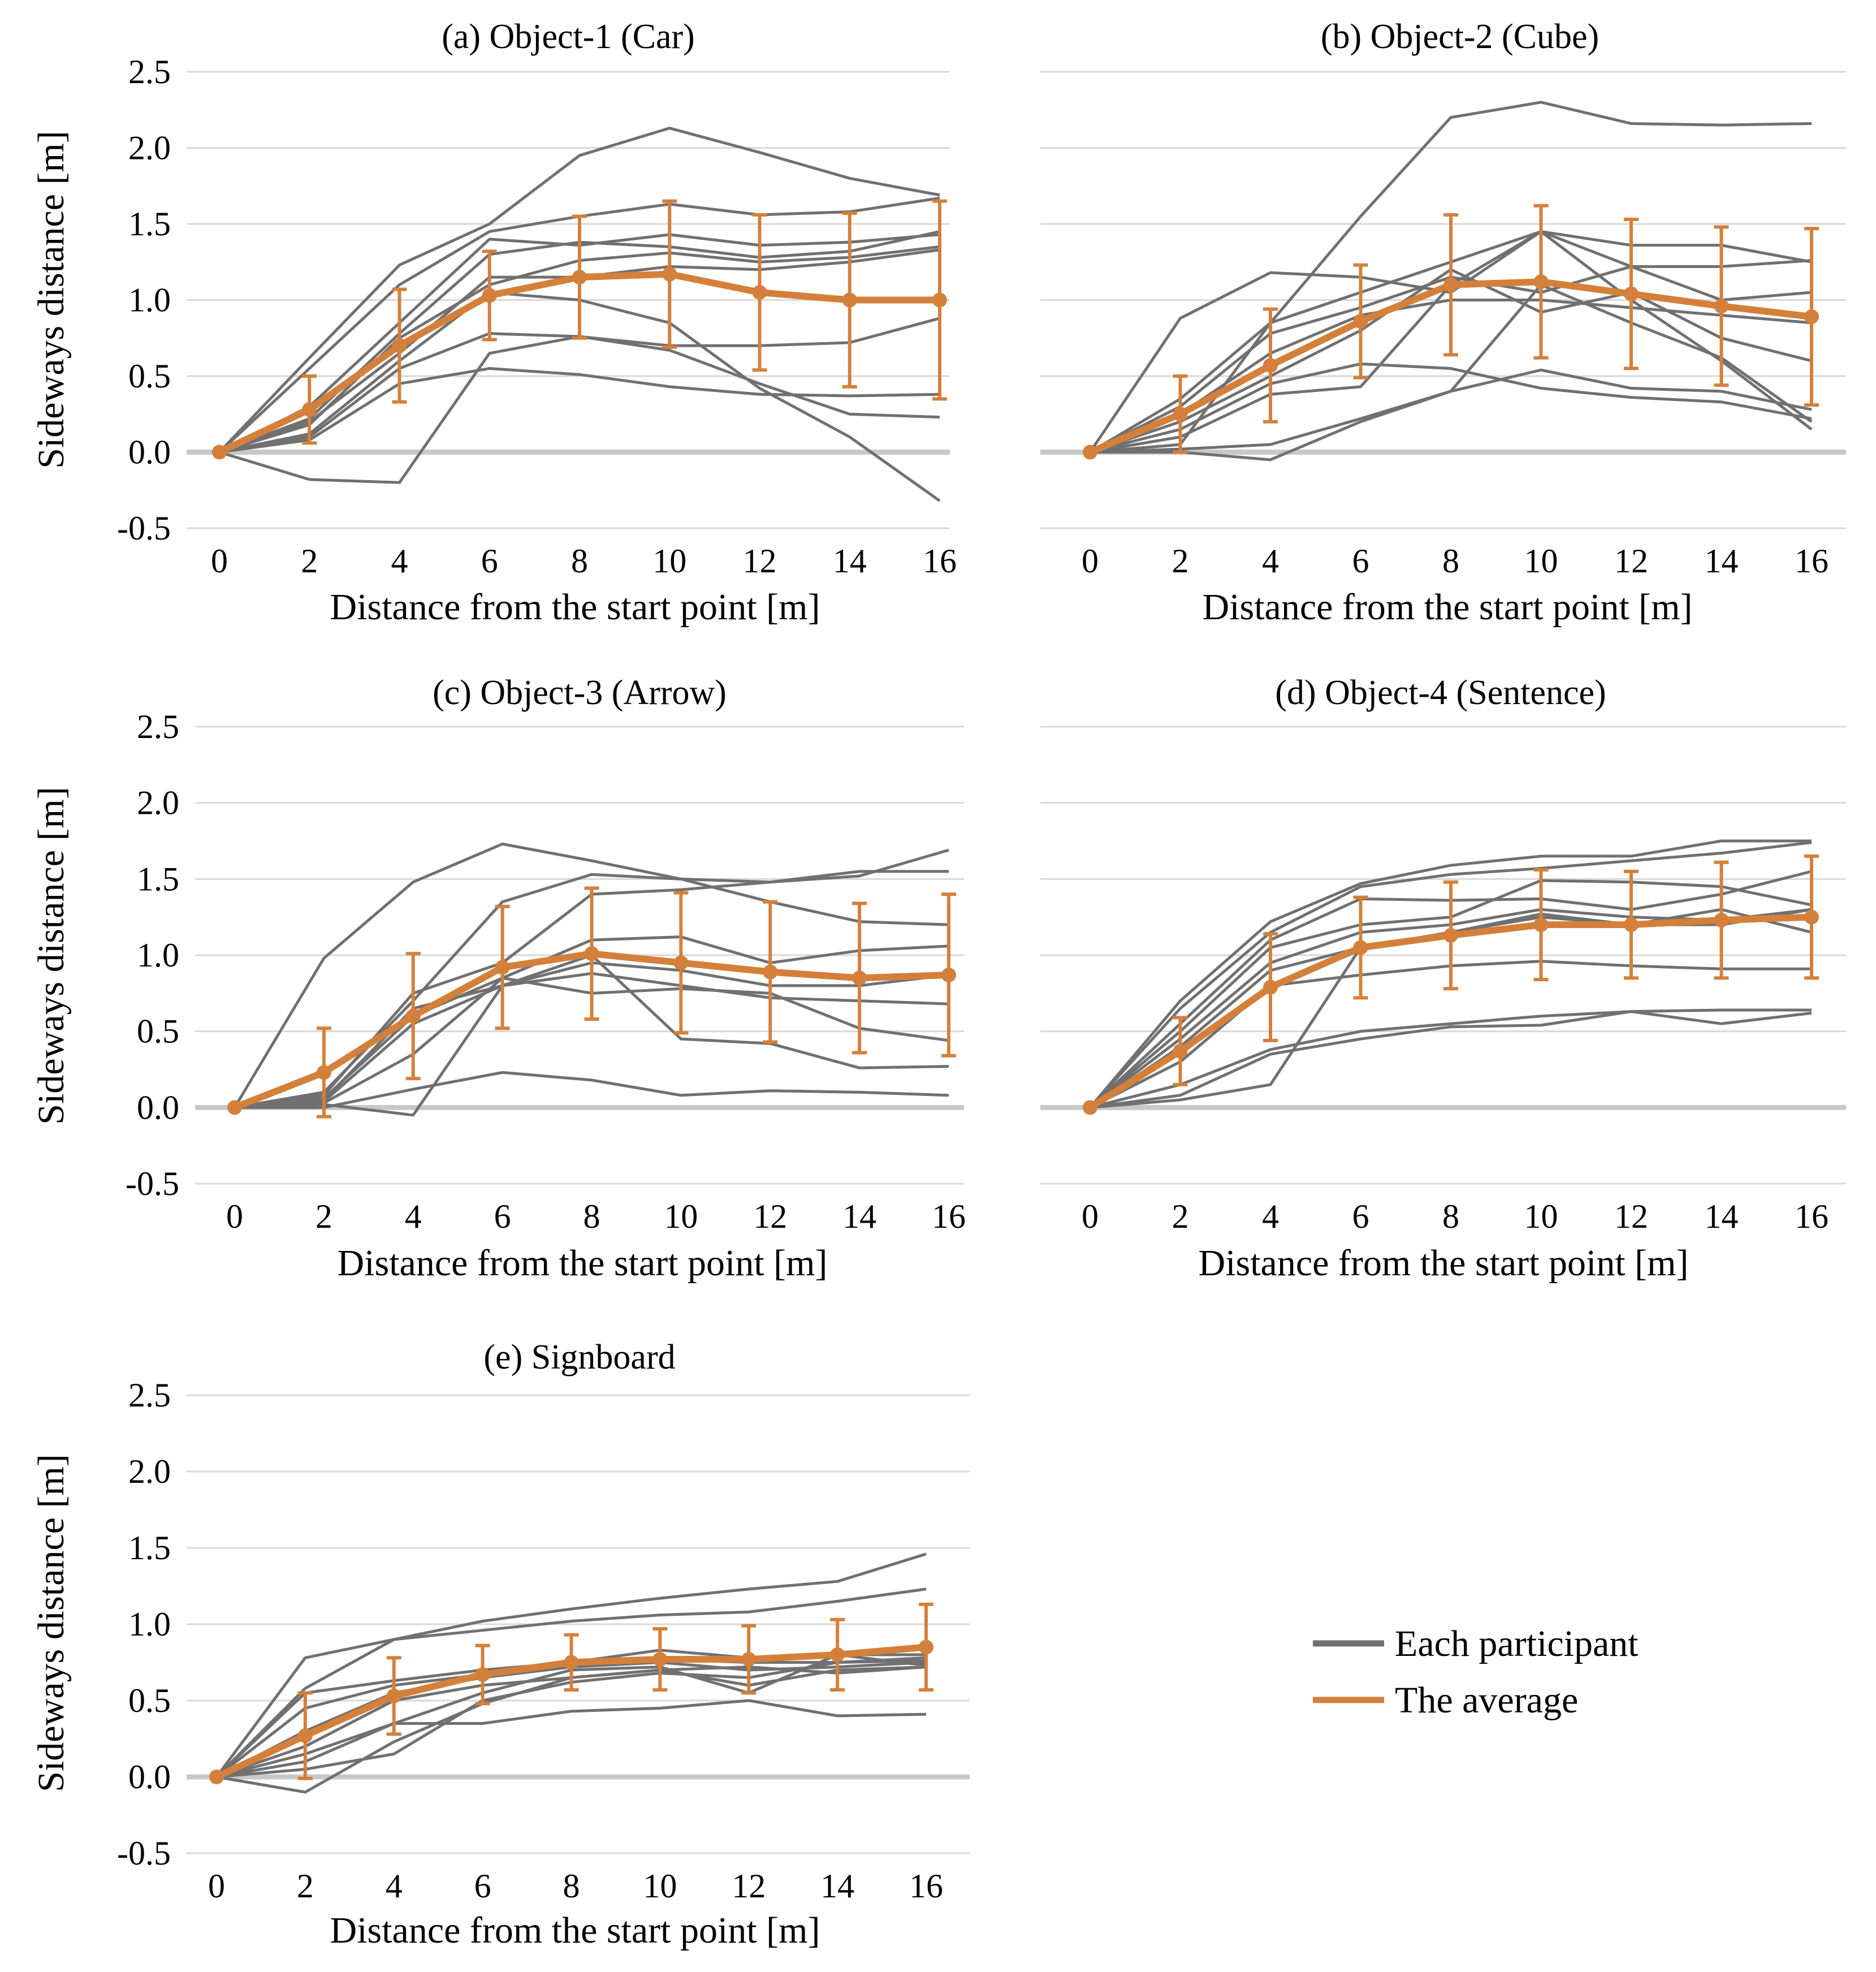  Describe the element at coordinates (1517, 1643) in the screenshot. I see `legend-participant-label: Each participant` at that location.